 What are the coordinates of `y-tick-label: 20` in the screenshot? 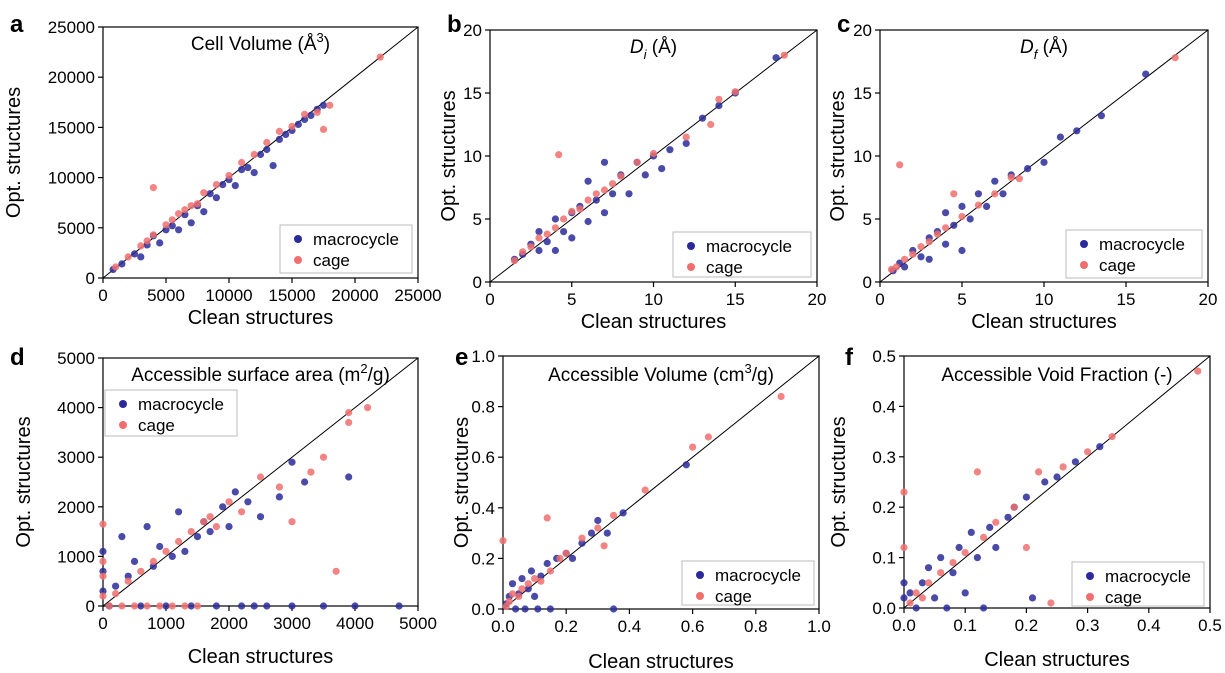 It's located at (862, 30).